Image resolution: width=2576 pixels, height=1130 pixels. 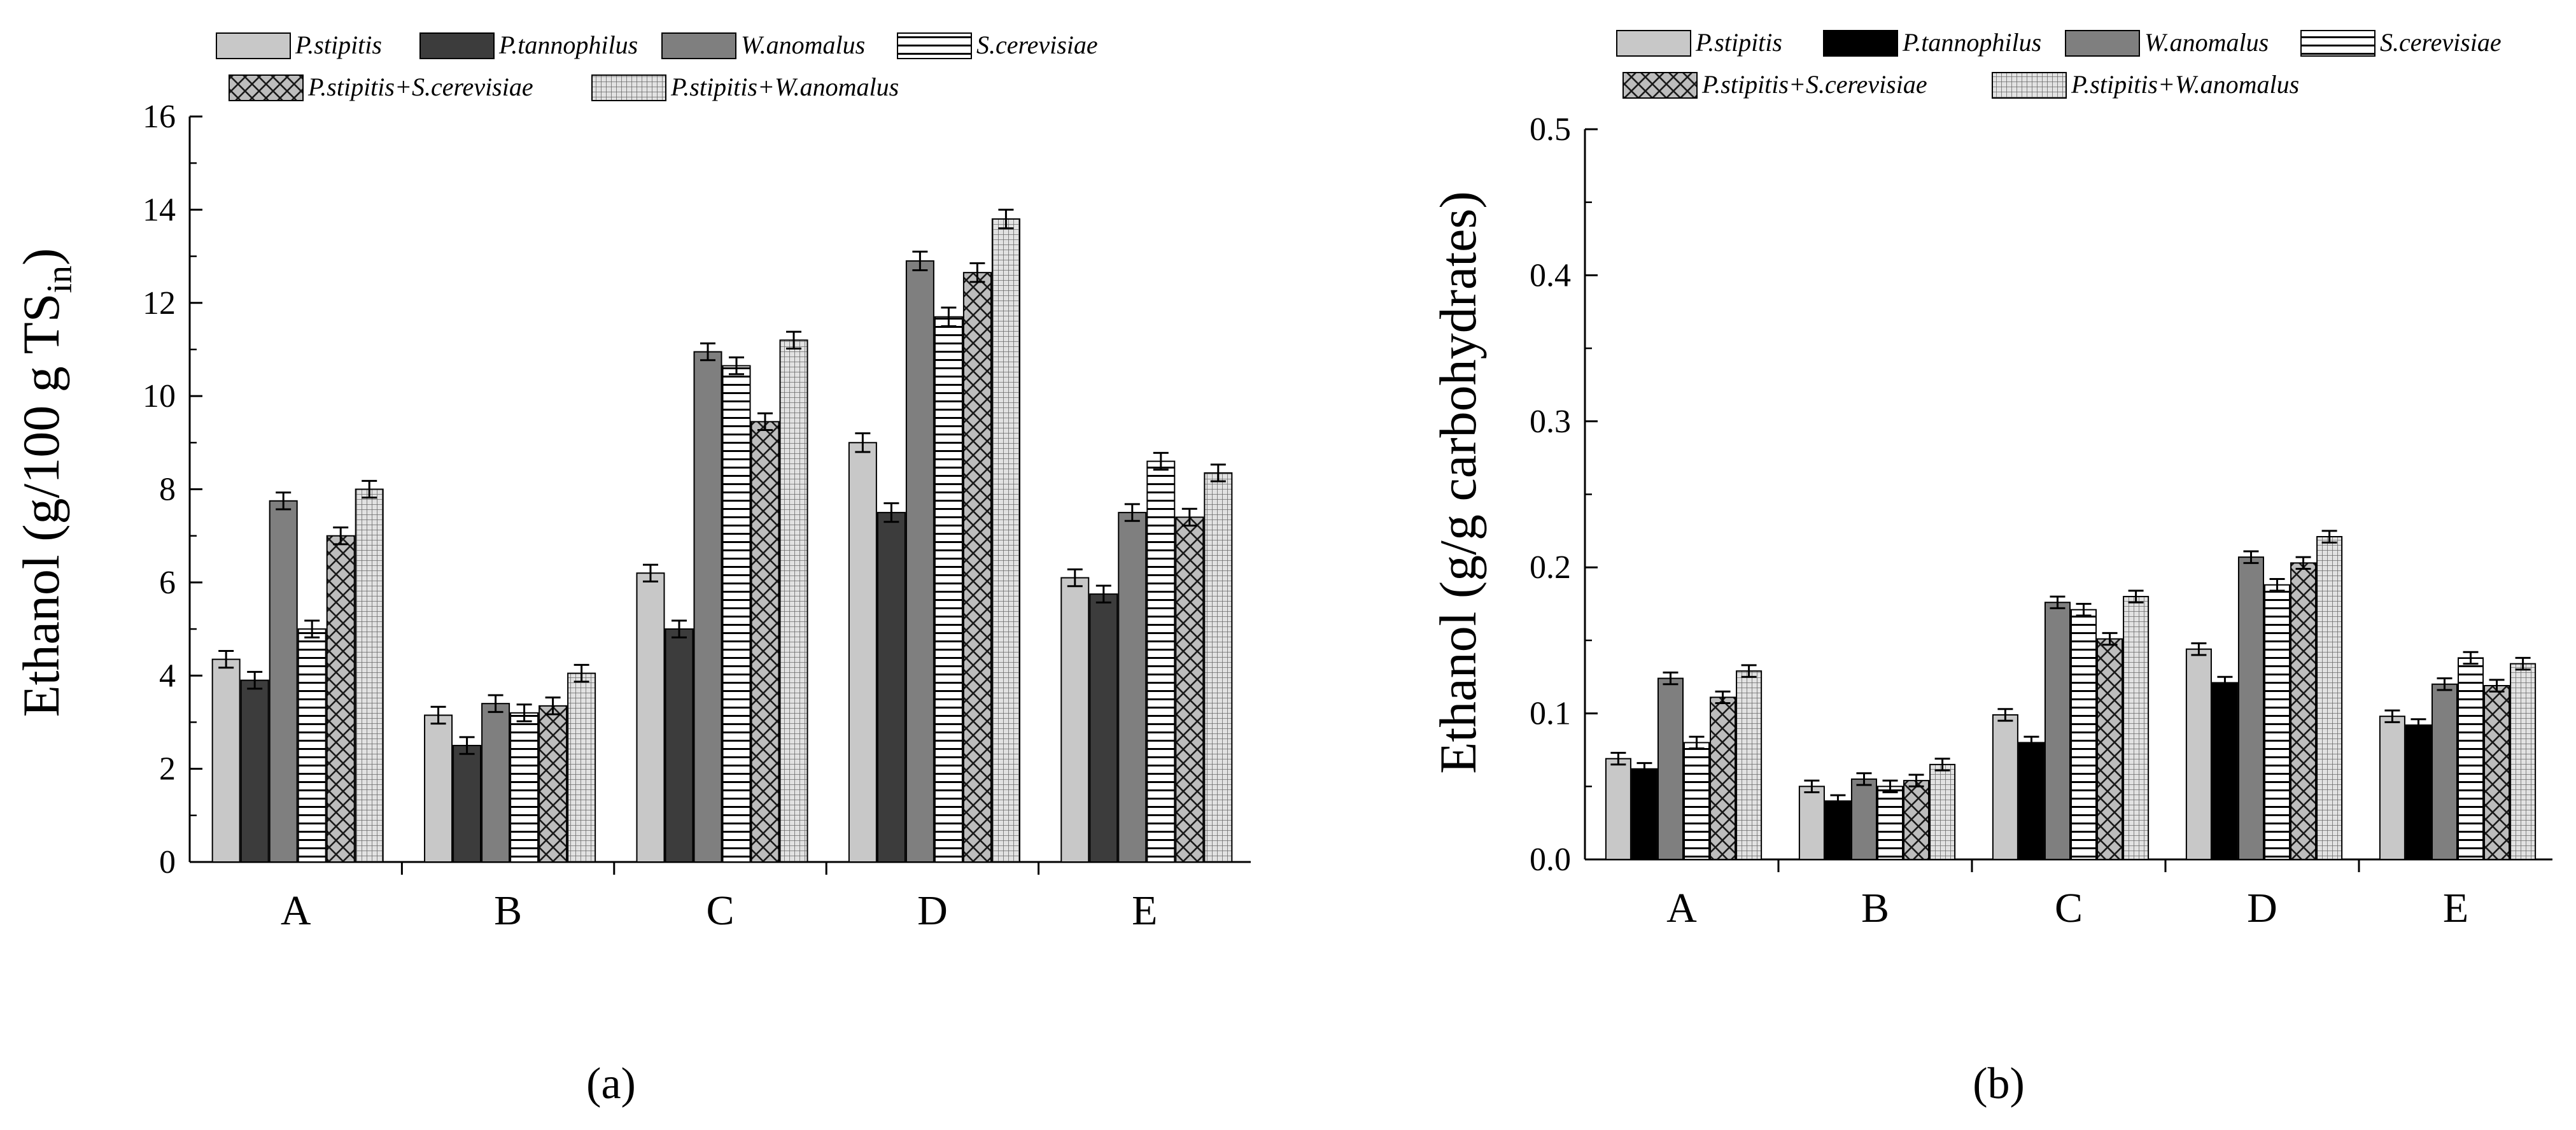 I want to click on panel-b-legend-item: P.stipitis+S.cerevisiae, so click(x=1775, y=84).